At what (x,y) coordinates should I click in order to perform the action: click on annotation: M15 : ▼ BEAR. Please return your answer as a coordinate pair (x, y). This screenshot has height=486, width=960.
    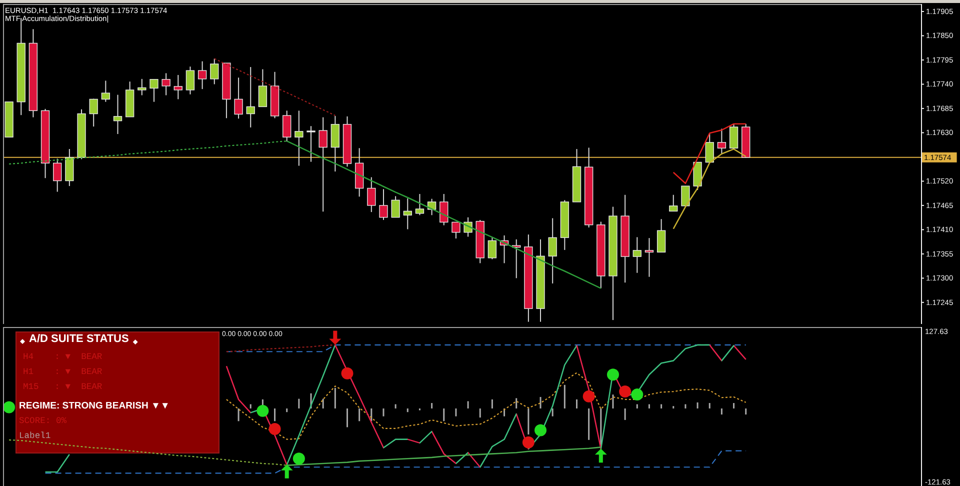
    Looking at the image, I should click on (63, 387).